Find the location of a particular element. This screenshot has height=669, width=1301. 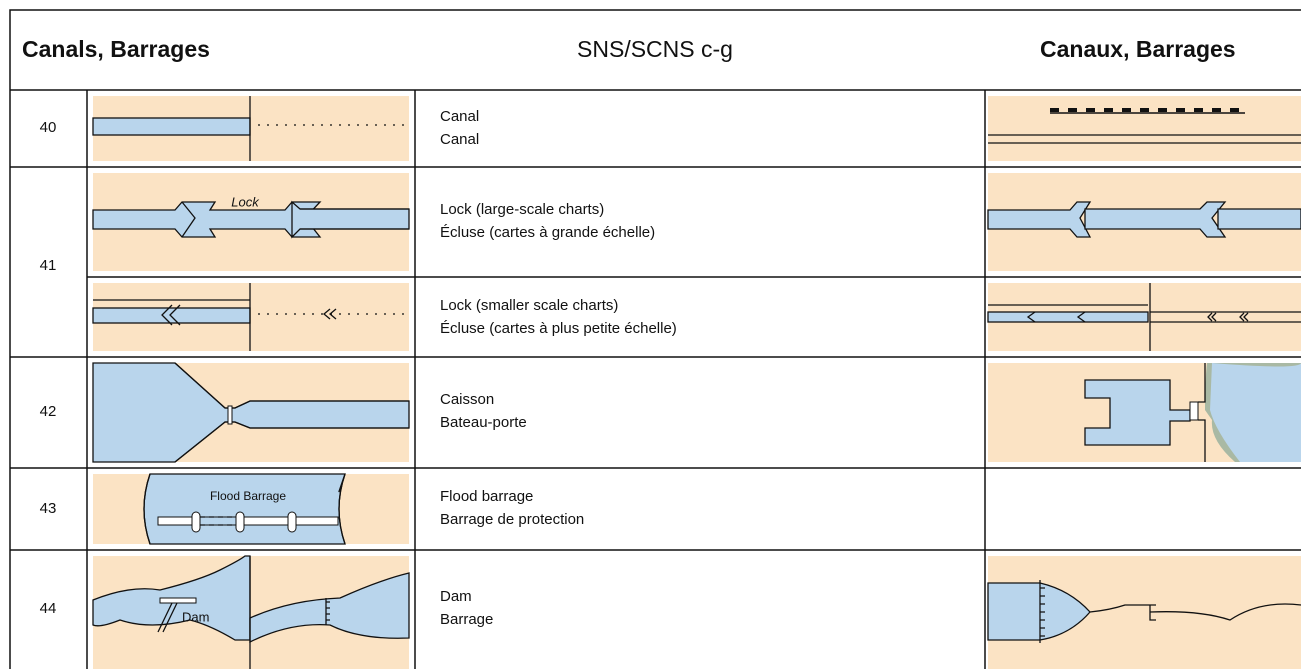

row-number: 42 is located at coordinates (48, 411).